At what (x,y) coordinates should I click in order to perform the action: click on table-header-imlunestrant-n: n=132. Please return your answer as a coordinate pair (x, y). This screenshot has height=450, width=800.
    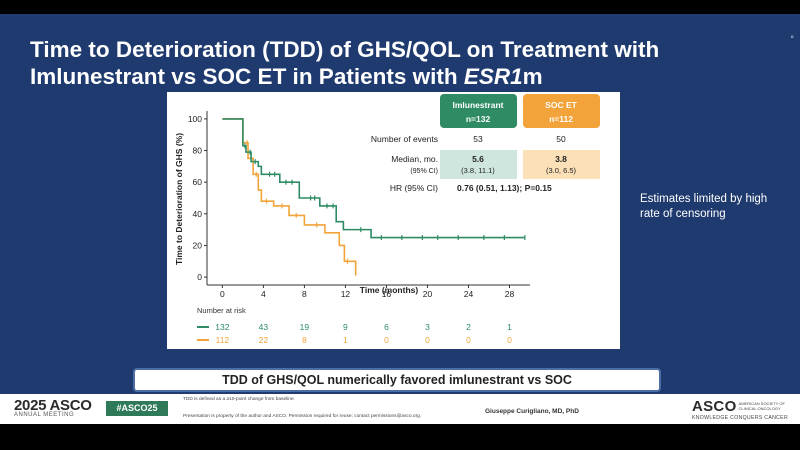
    Looking at the image, I should click on (478, 119).